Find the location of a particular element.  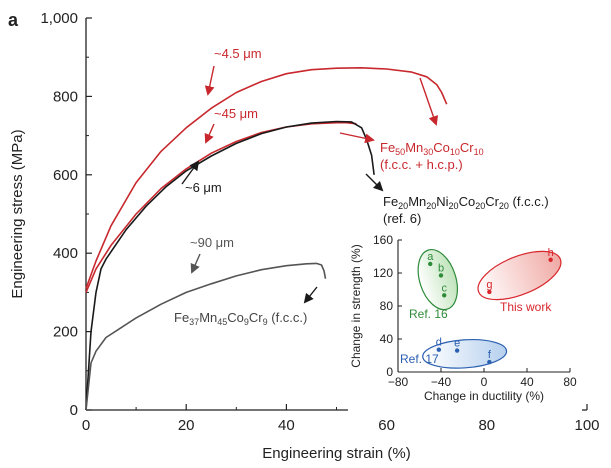

x-tick-label: 100 is located at coordinates (586, 425).